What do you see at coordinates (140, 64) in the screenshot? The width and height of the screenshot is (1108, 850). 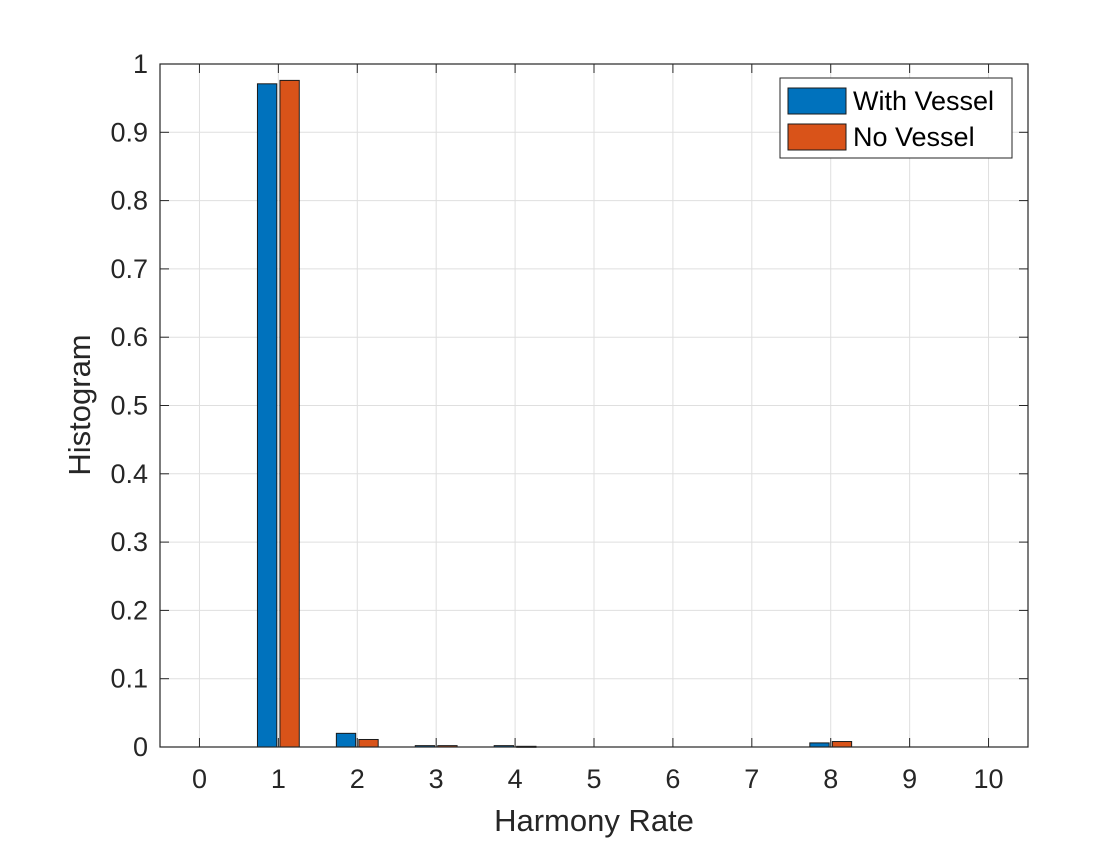 I see `y-tick-label: 1` at bounding box center [140, 64].